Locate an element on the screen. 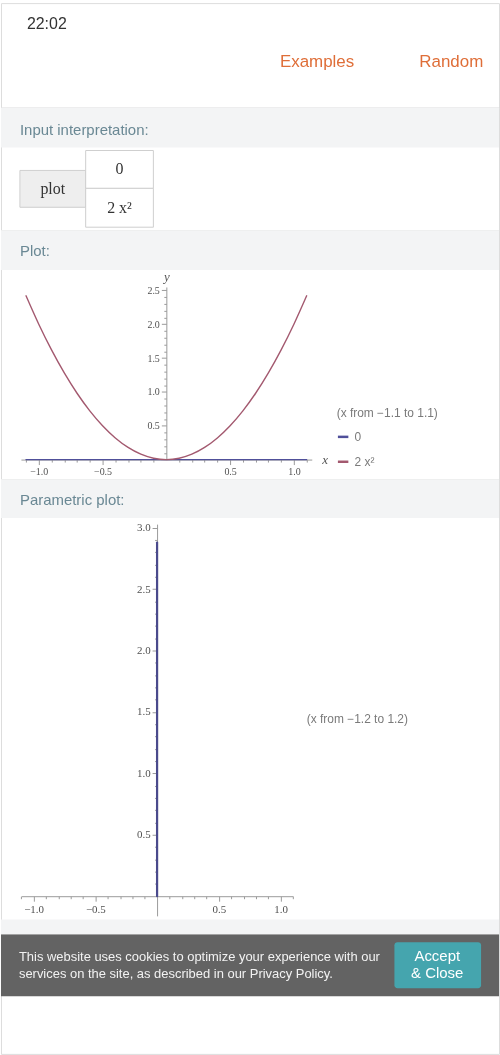 The width and height of the screenshot is (500, 1055). text: This website uses cookies to optimize your experience with our services on the site, as described in our Privacy Policy. is located at coordinates (199, 965).